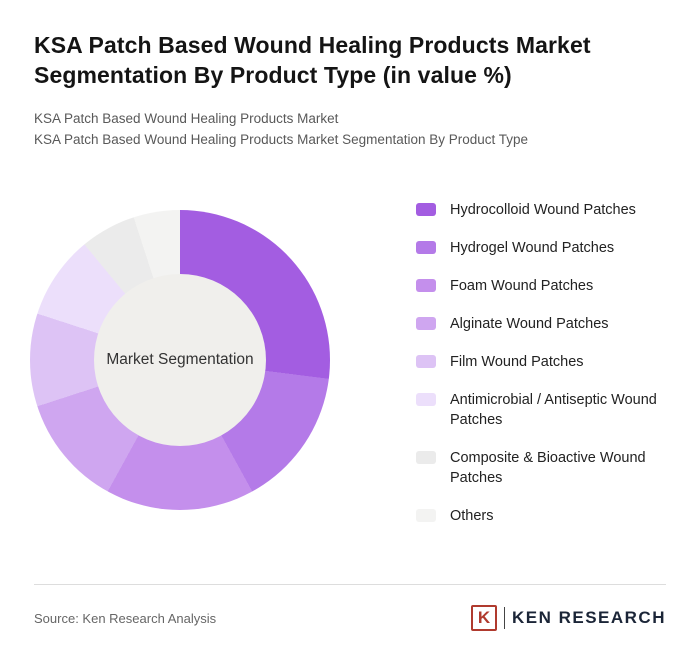 The height and width of the screenshot is (659, 700). I want to click on source-text: Source: Ken Research Analysis, so click(125, 618).